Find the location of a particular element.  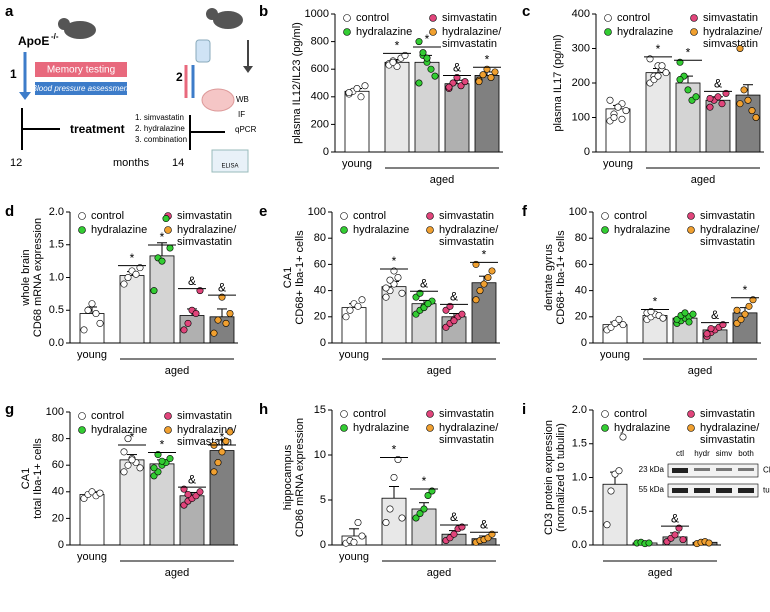

blot-lane: simv is located at coordinates (724, 453).